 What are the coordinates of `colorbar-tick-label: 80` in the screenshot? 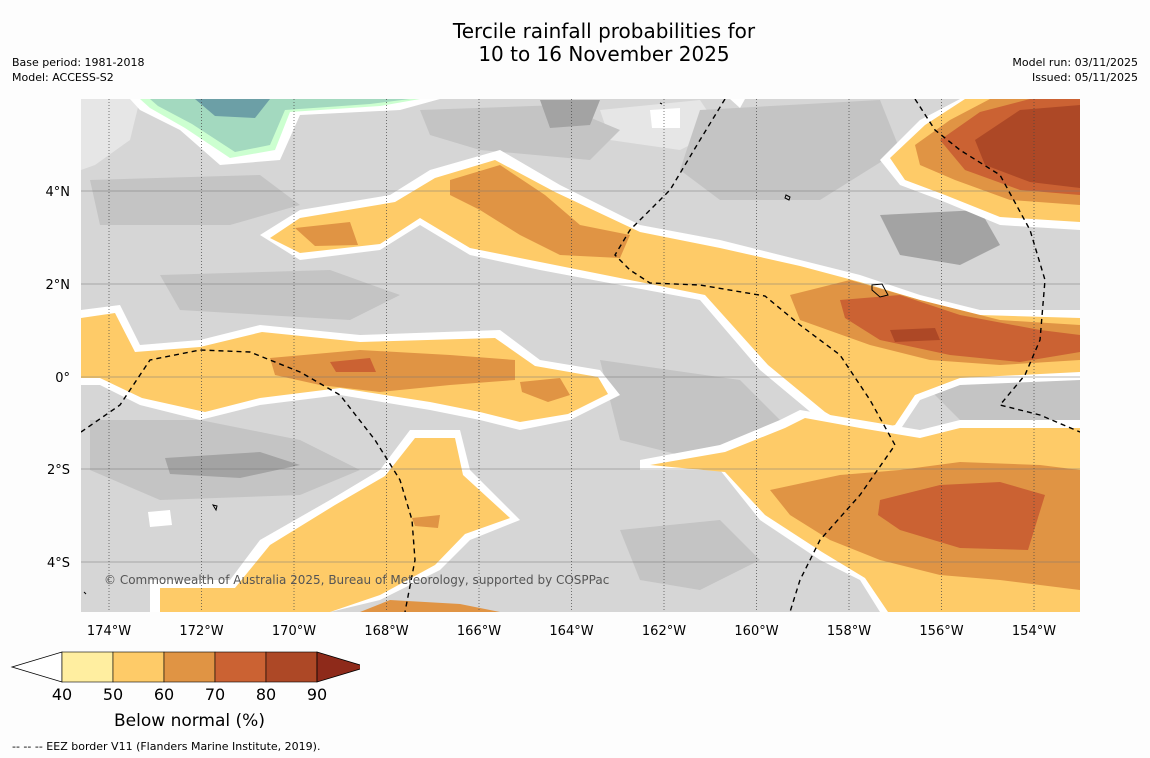 It's located at (266, 694).